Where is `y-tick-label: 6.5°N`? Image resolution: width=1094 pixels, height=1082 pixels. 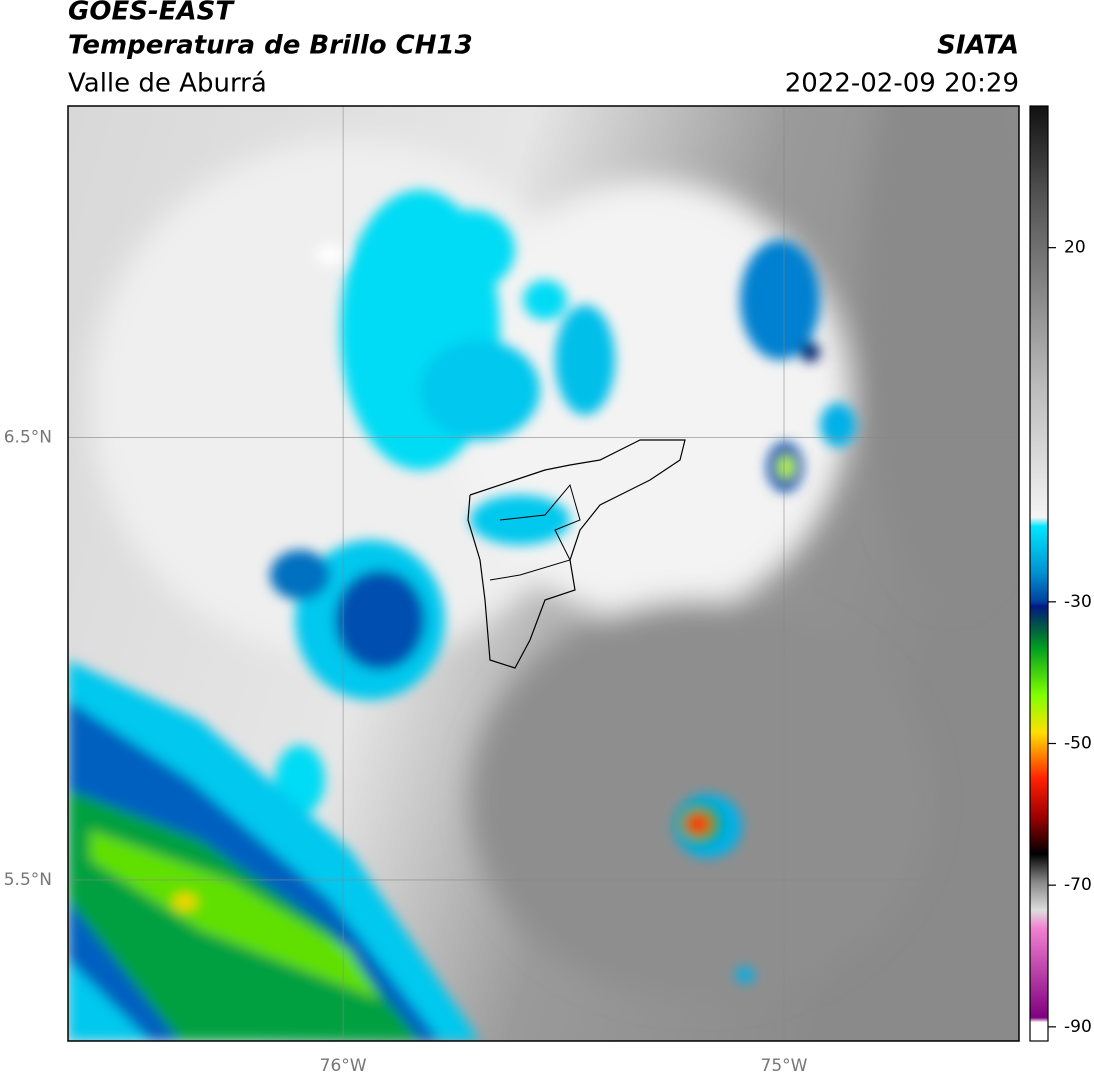
y-tick-label: 6.5°N is located at coordinates (28, 437).